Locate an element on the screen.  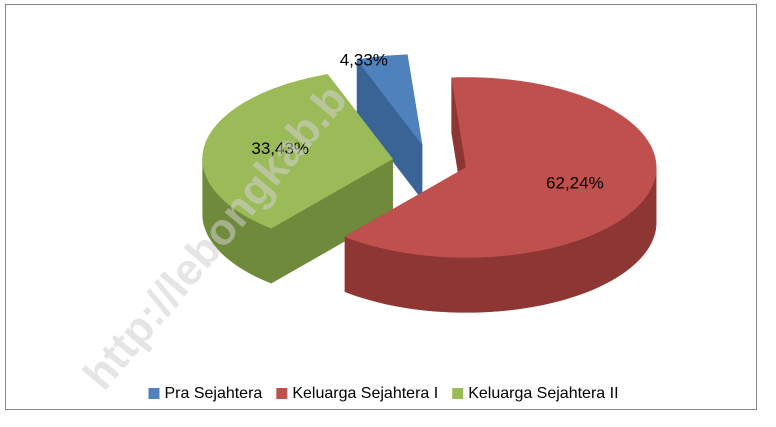
data-label: 4,33% is located at coordinates (364, 59).